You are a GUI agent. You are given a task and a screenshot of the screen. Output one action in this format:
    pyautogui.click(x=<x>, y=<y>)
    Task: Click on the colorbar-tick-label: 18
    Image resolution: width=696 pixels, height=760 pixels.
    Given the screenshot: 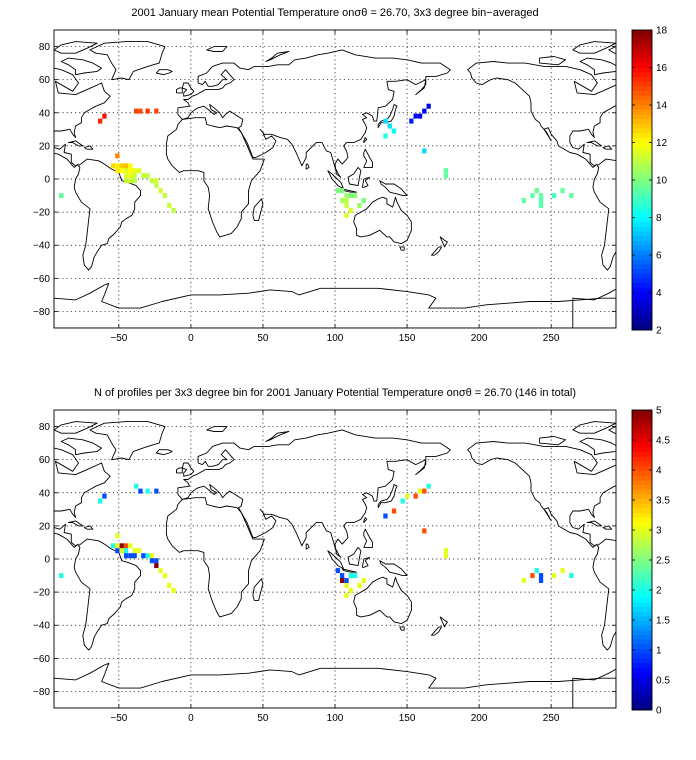 What is the action you would take?
    pyautogui.click(x=662, y=31)
    